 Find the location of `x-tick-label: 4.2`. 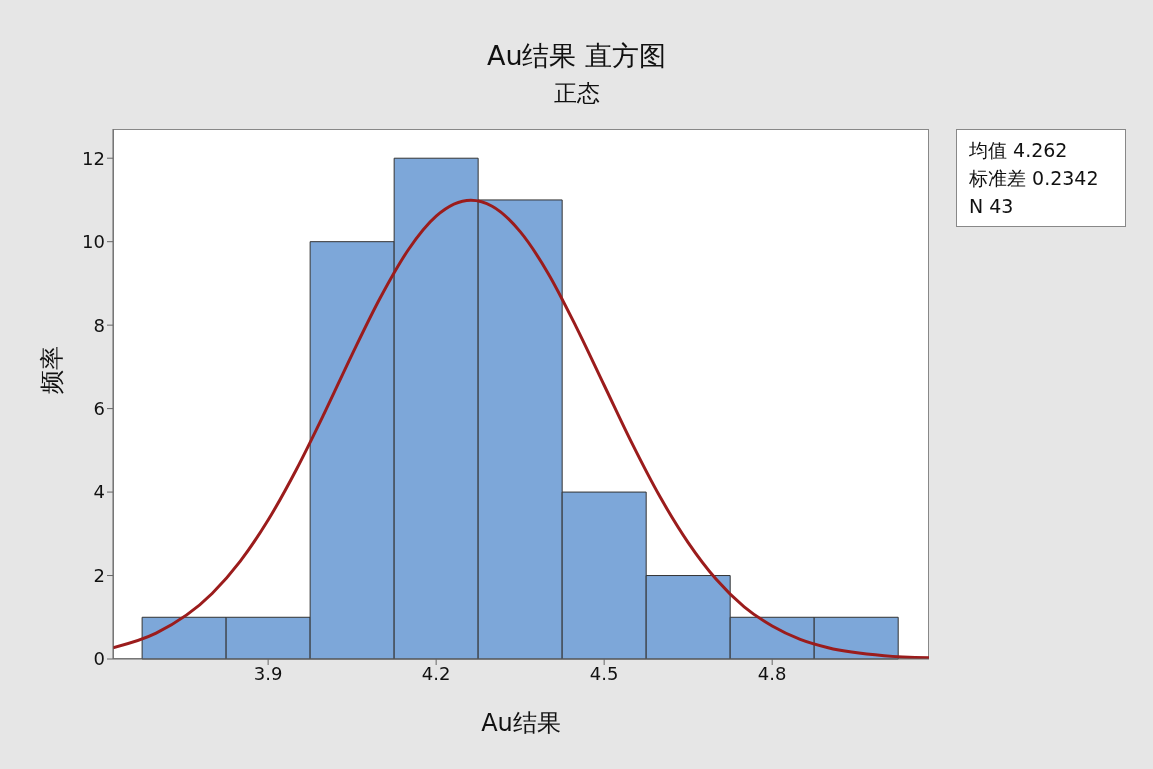

x-tick-label: 4.2 is located at coordinates (436, 673).